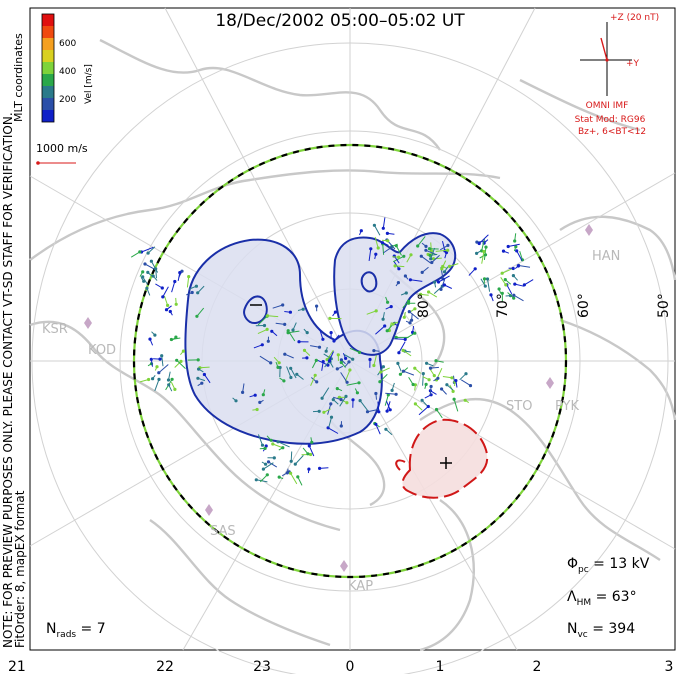 The height and width of the screenshot is (674, 680). I want to click on svg-text: STO, so click(519, 406).